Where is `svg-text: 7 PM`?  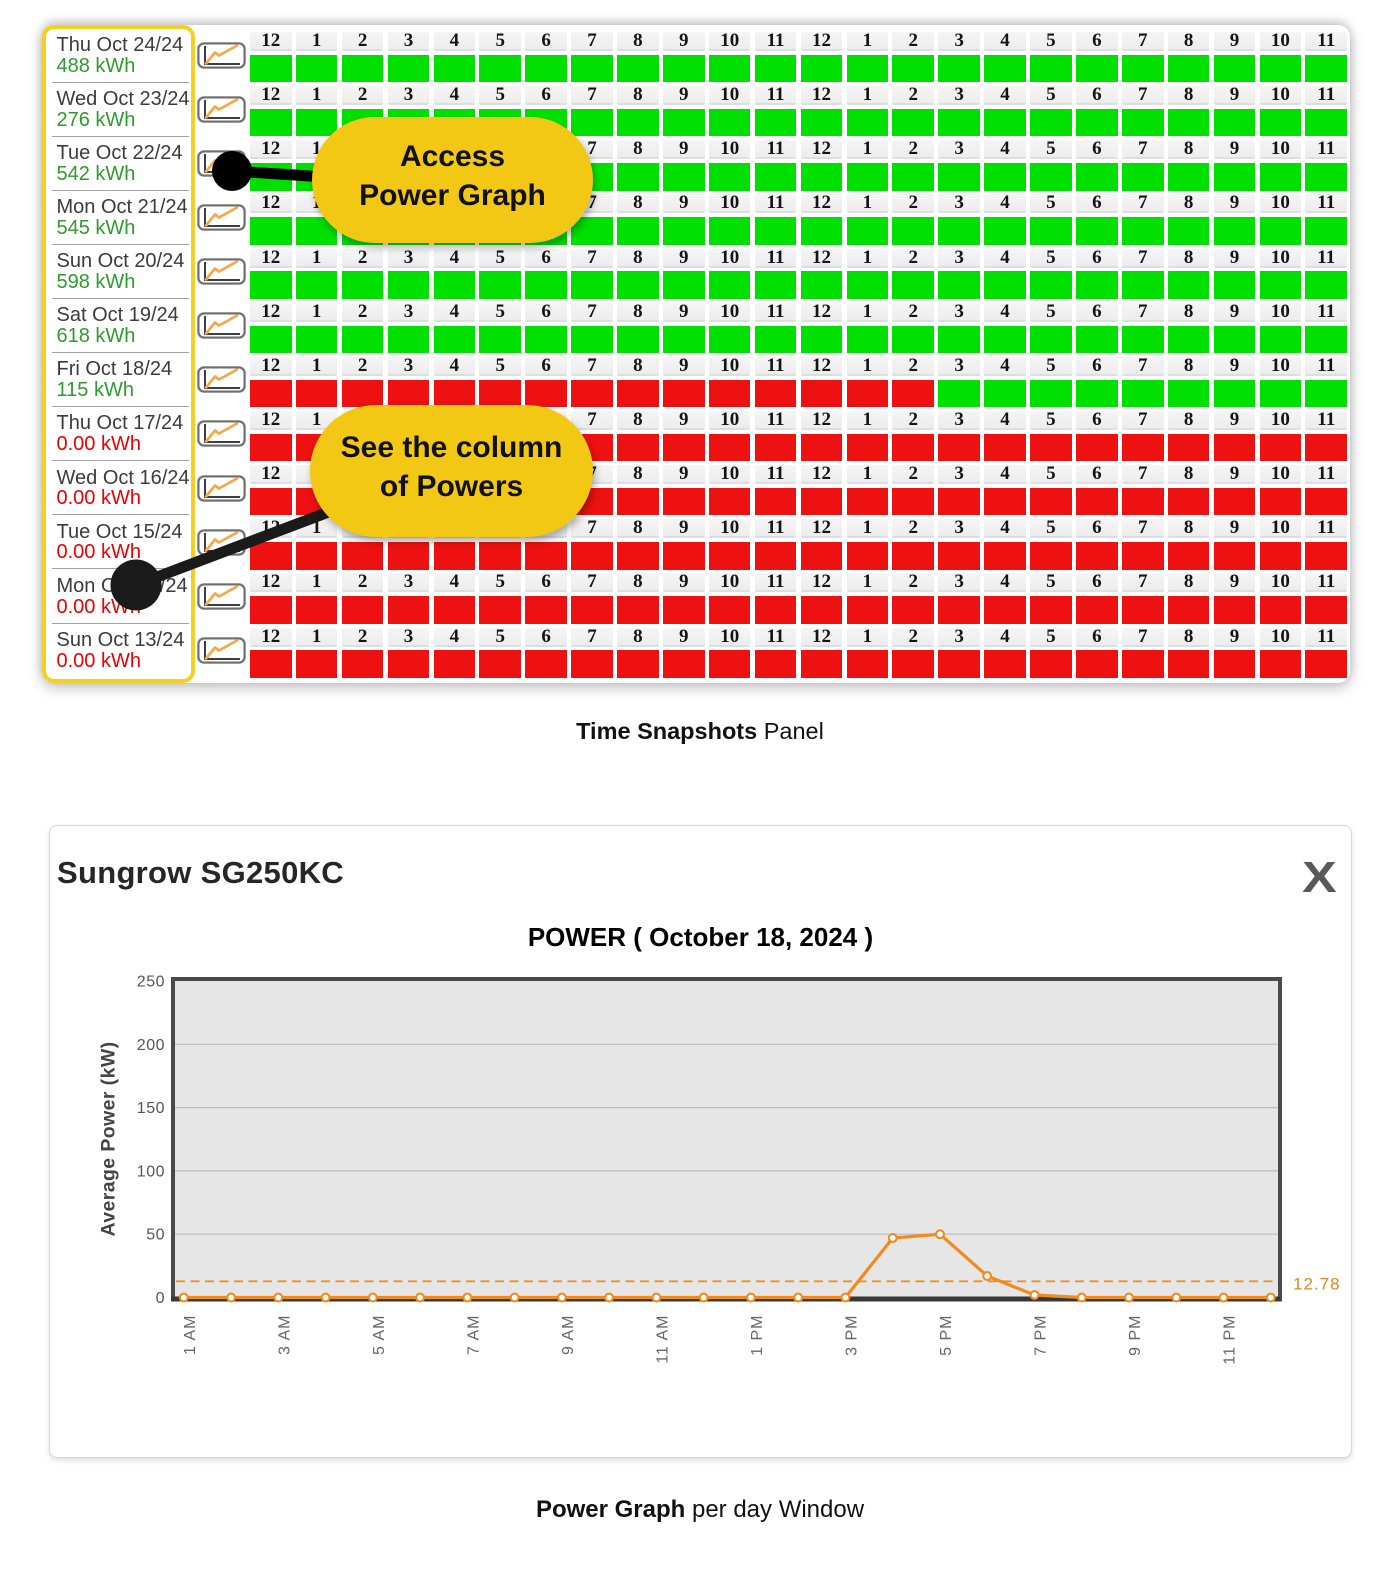
svg-text: 7 PM is located at coordinates (1041, 1335).